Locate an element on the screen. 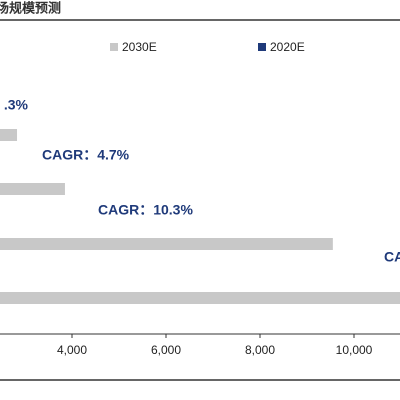 This screenshot has height=400, width=400. annotation: CA is located at coordinates (392, 257).